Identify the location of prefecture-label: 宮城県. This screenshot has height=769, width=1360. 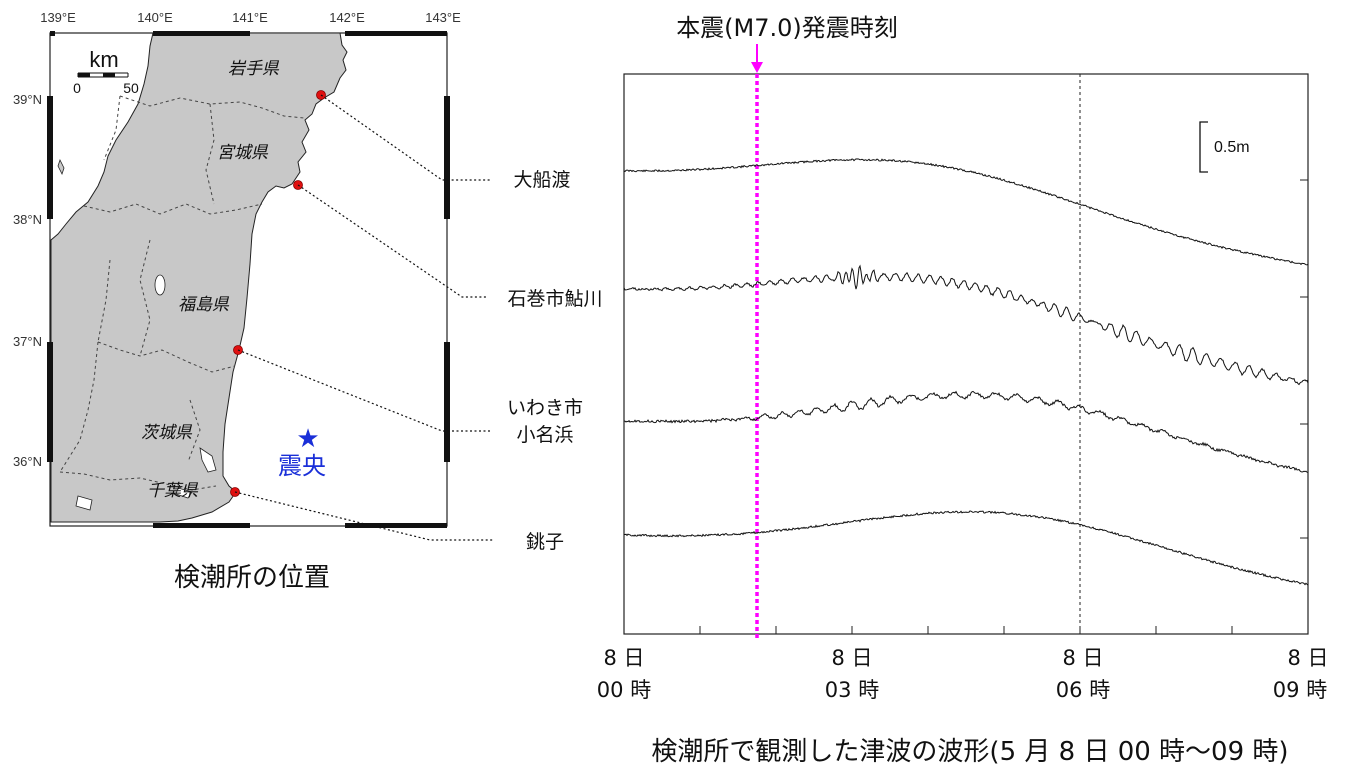
(243, 153).